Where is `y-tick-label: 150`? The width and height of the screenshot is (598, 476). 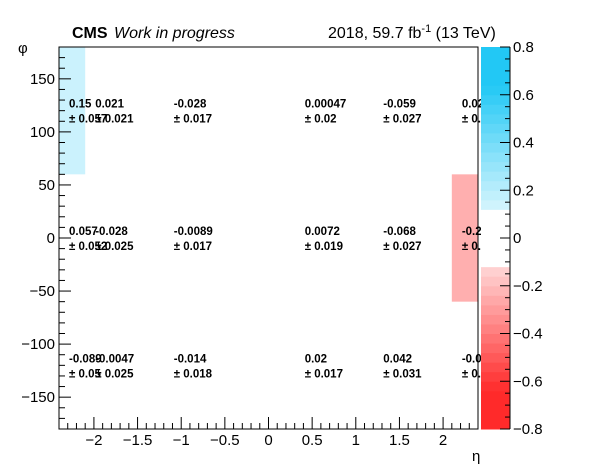
y-tick-label: 150 is located at coordinates (42, 79).